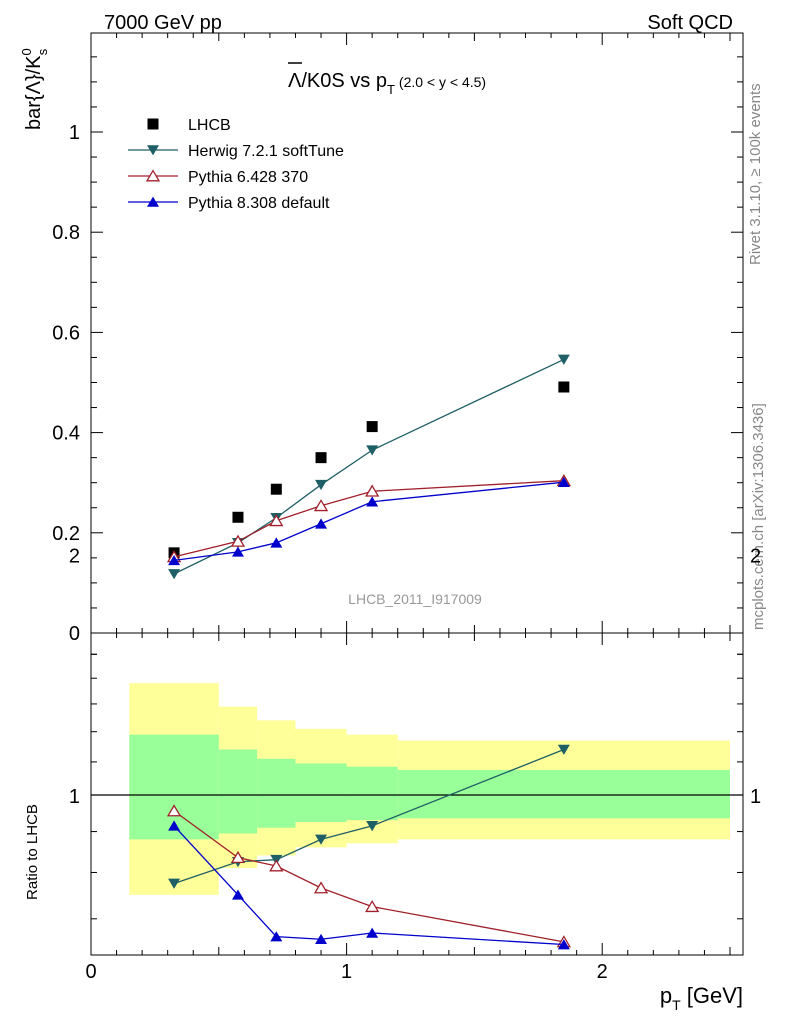 This screenshot has width=786, height=1024. What do you see at coordinates (248, 177) in the screenshot?
I see `legend-label: Pythia 6.428 370` at bounding box center [248, 177].